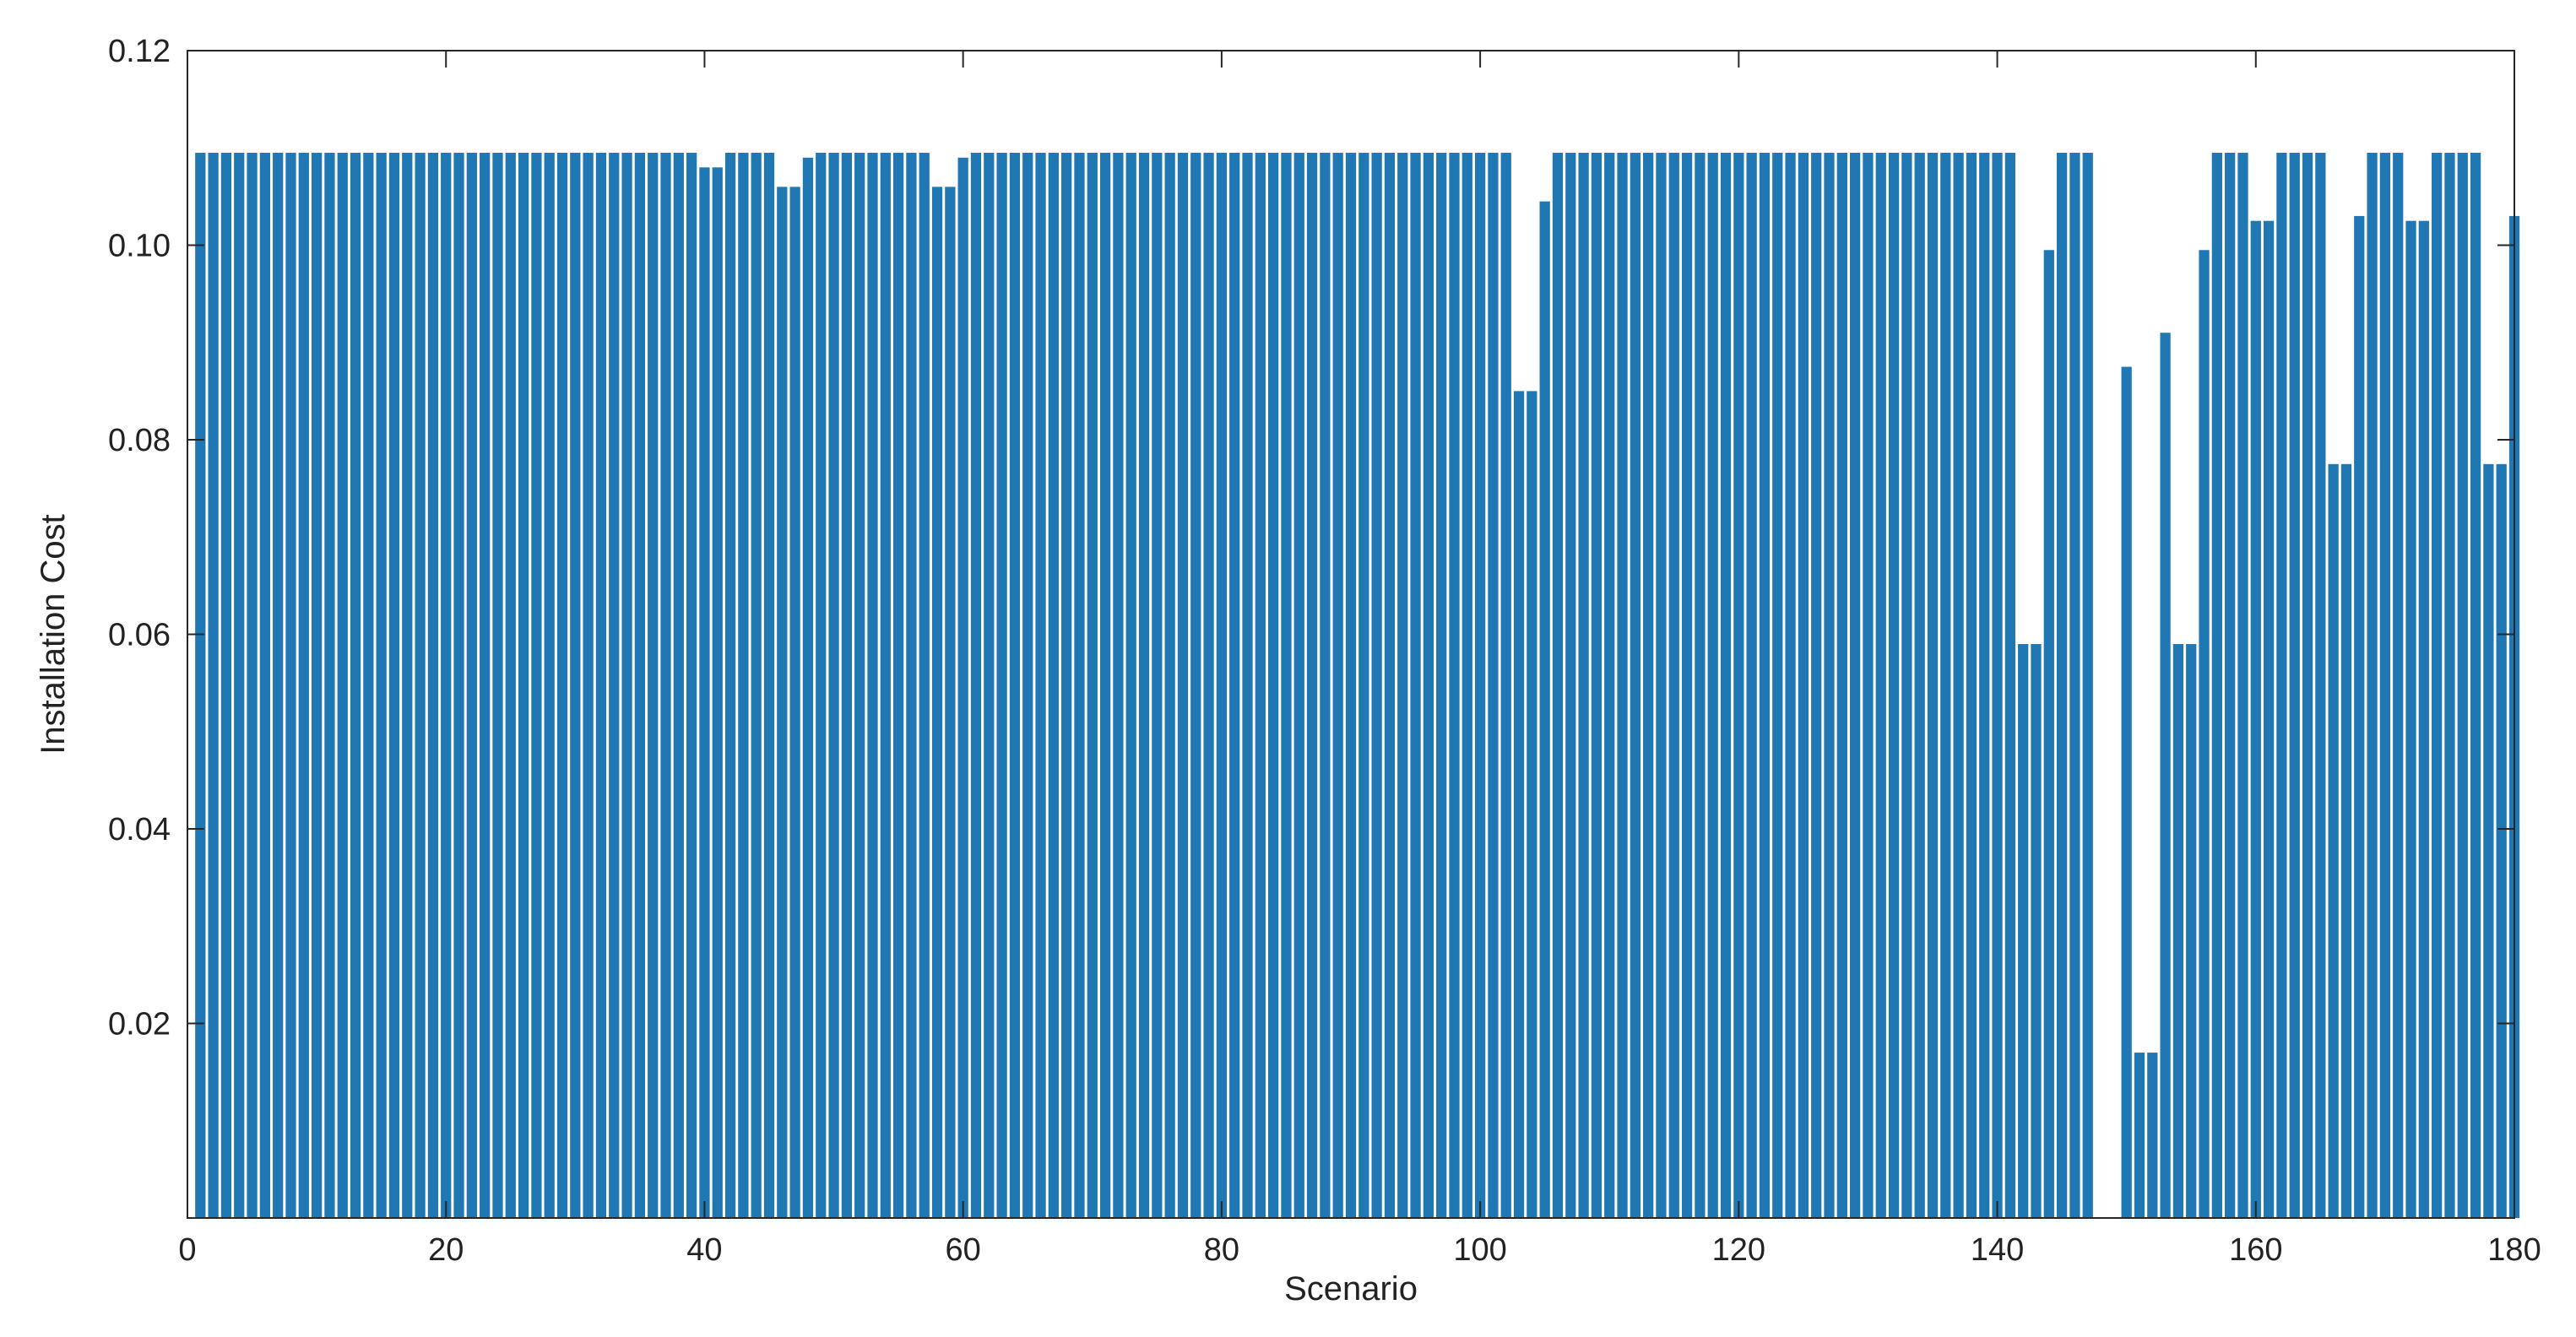 The height and width of the screenshot is (1337, 2576). I want to click on x-tick-label: 120, so click(1739, 1250).